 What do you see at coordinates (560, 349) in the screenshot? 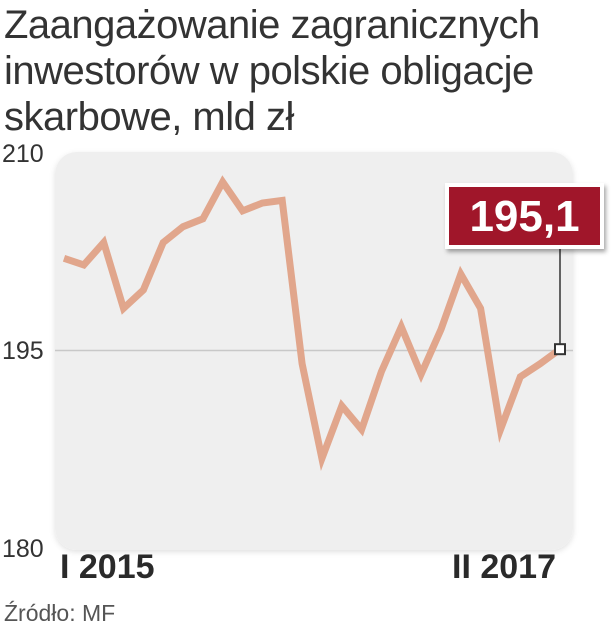
I see `last-point-marker` at bounding box center [560, 349].